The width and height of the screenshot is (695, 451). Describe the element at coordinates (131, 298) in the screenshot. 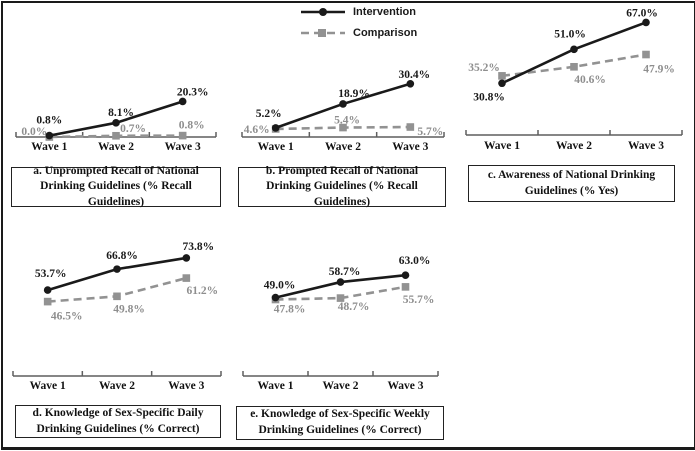

I see `comparison-series: 46.5% 49.8% 61.2%` at that location.